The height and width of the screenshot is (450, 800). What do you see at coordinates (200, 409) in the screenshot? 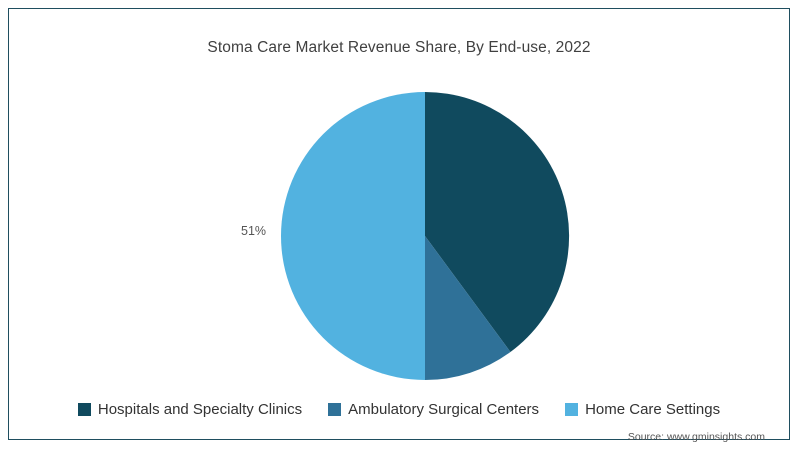
I see `legend-label: Hospitals and Specialty Clinics` at bounding box center [200, 409].